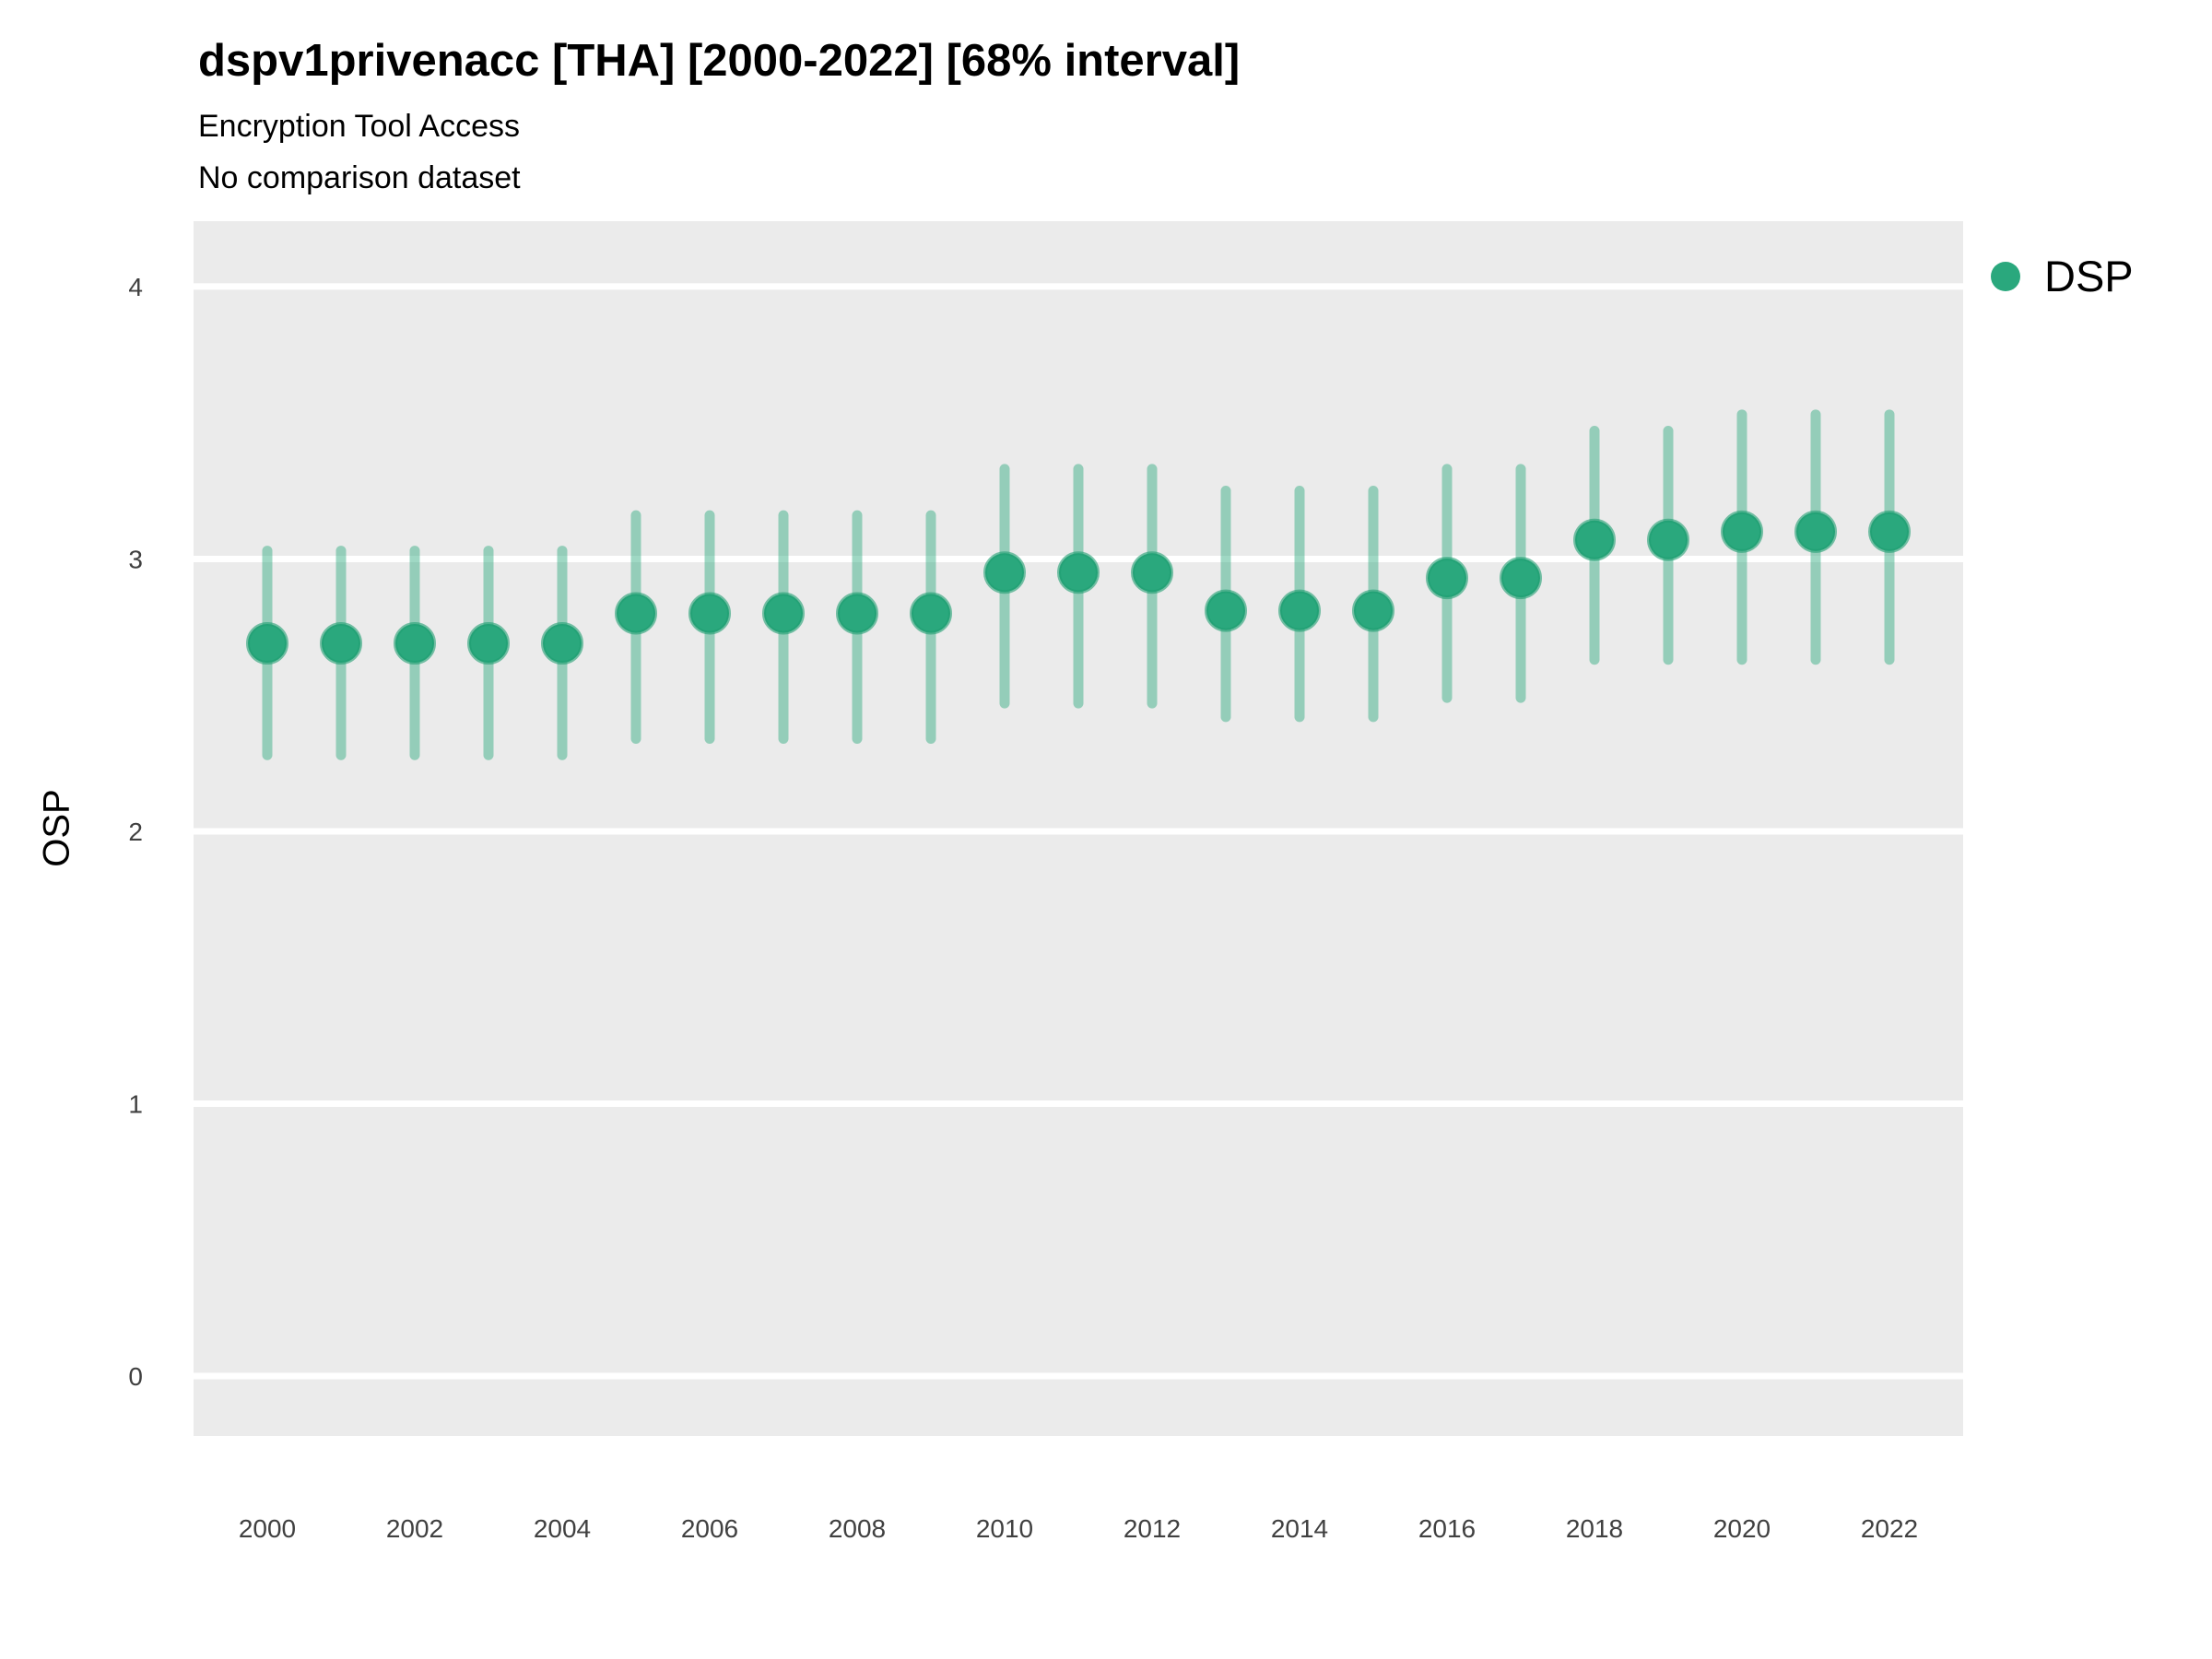 This screenshot has width=2212, height=1659. Describe the element at coordinates (135, 1376) in the screenshot. I see `y-tick-label: 0` at that location.